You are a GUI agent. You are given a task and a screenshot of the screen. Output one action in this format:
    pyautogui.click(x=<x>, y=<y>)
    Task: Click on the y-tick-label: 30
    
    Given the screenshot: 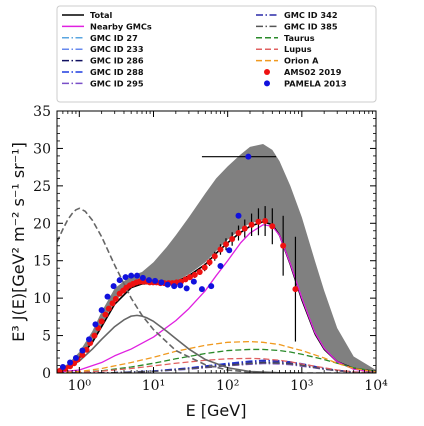 What is the action you would take?
    pyautogui.click(x=42, y=149)
    